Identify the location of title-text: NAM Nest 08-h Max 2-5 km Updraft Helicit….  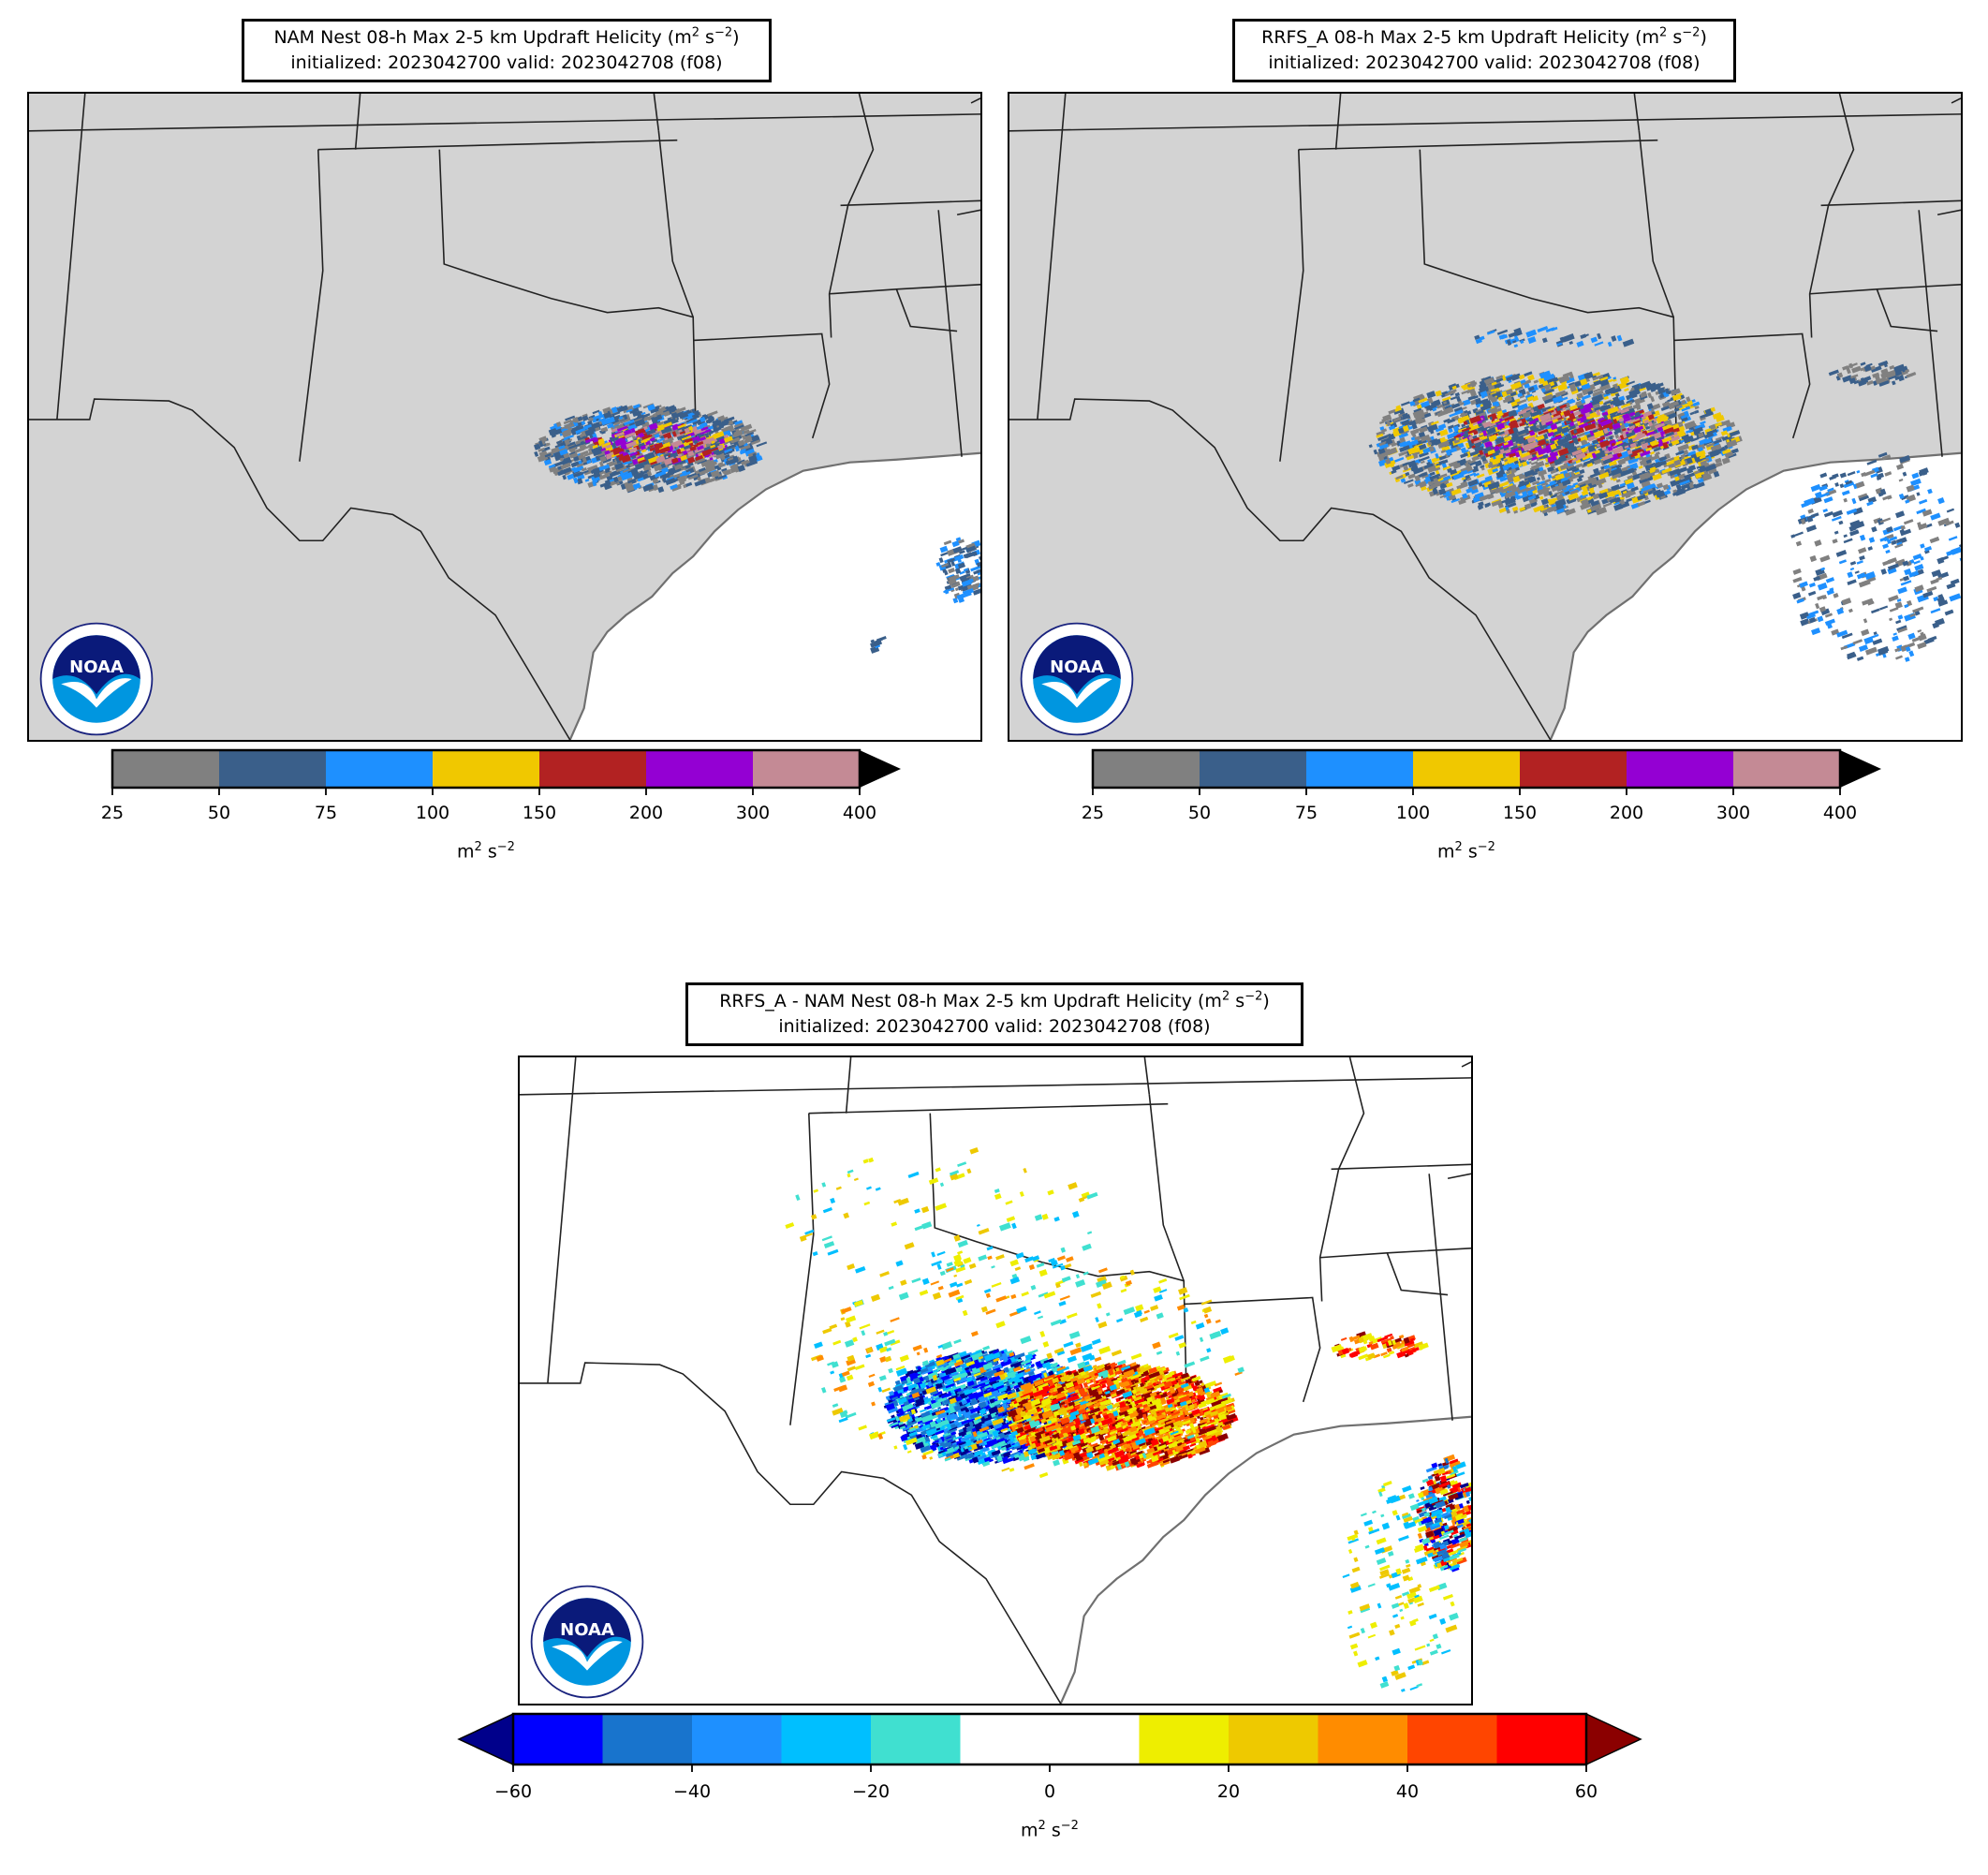
(483, 38).